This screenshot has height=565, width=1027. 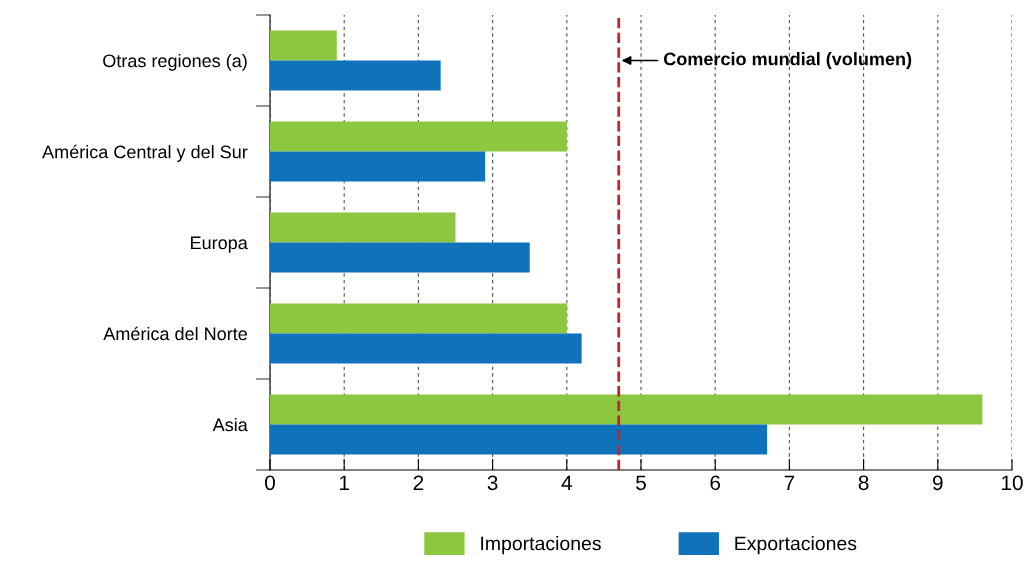 I want to click on y-tick-label: América del Norte, so click(x=175, y=333).